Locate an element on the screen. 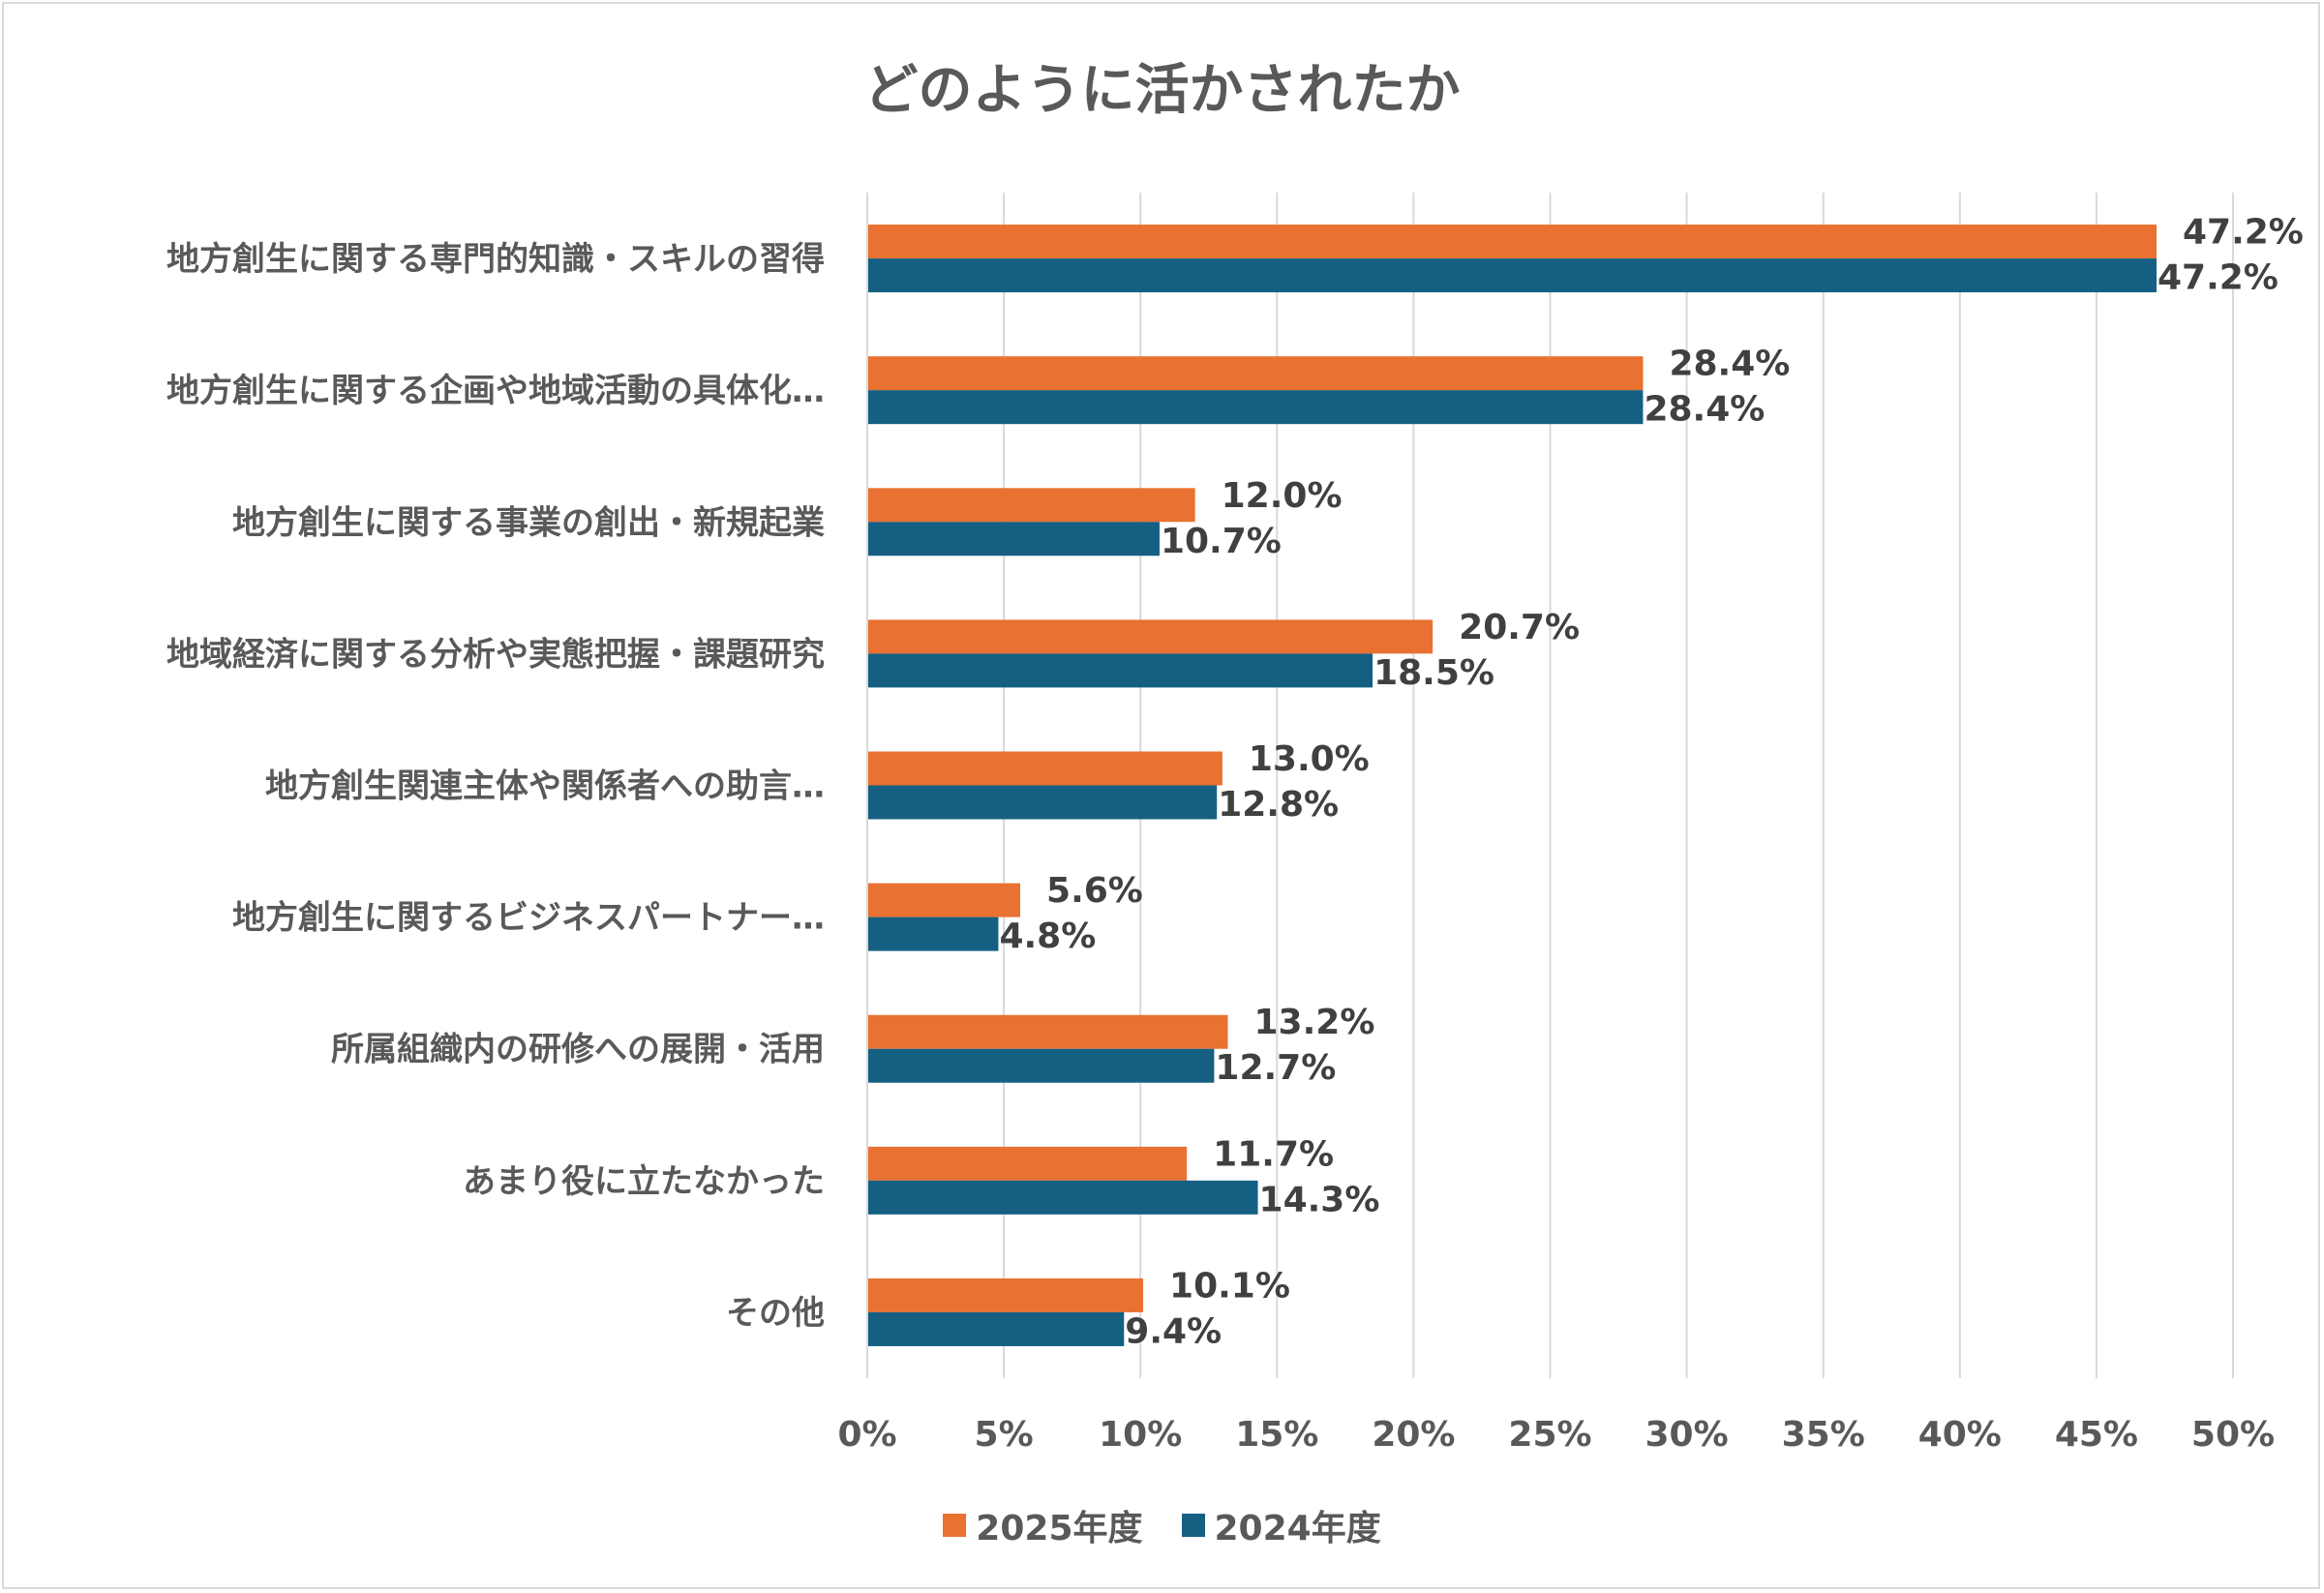 The width and height of the screenshot is (2324, 1593). category-label: 地方創生に関する事業の創出・新規起業 is located at coordinates (528, 522).